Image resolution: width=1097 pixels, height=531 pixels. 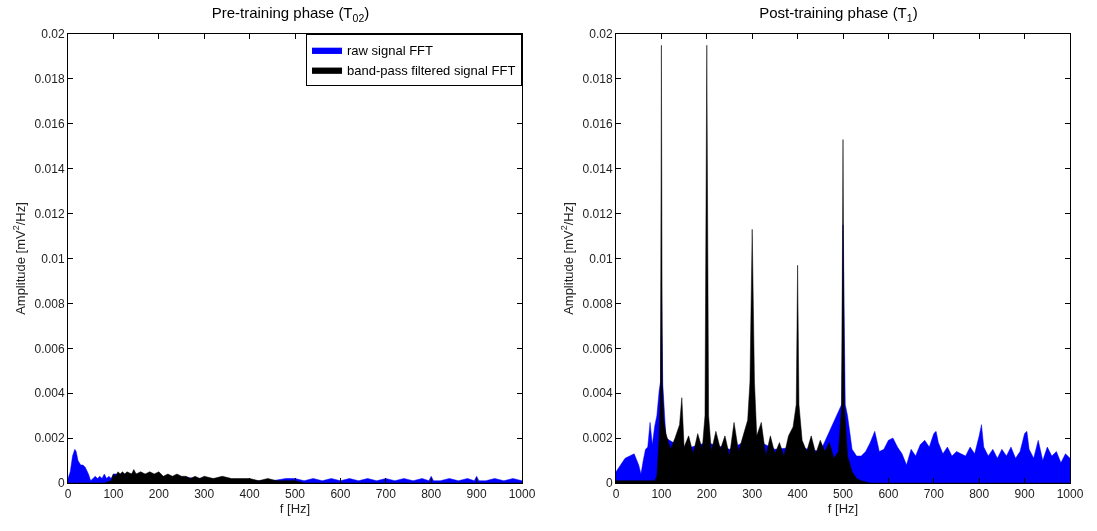 What do you see at coordinates (431, 70) in the screenshot?
I see `legend-label: band-pass filtered signal FFT` at bounding box center [431, 70].